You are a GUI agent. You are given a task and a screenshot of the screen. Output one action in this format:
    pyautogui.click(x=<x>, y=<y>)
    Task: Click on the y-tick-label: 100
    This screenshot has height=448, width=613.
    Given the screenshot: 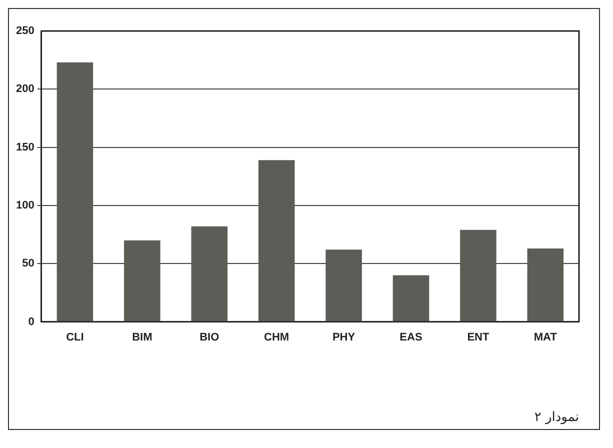 What is the action you would take?
    pyautogui.click(x=25, y=206)
    